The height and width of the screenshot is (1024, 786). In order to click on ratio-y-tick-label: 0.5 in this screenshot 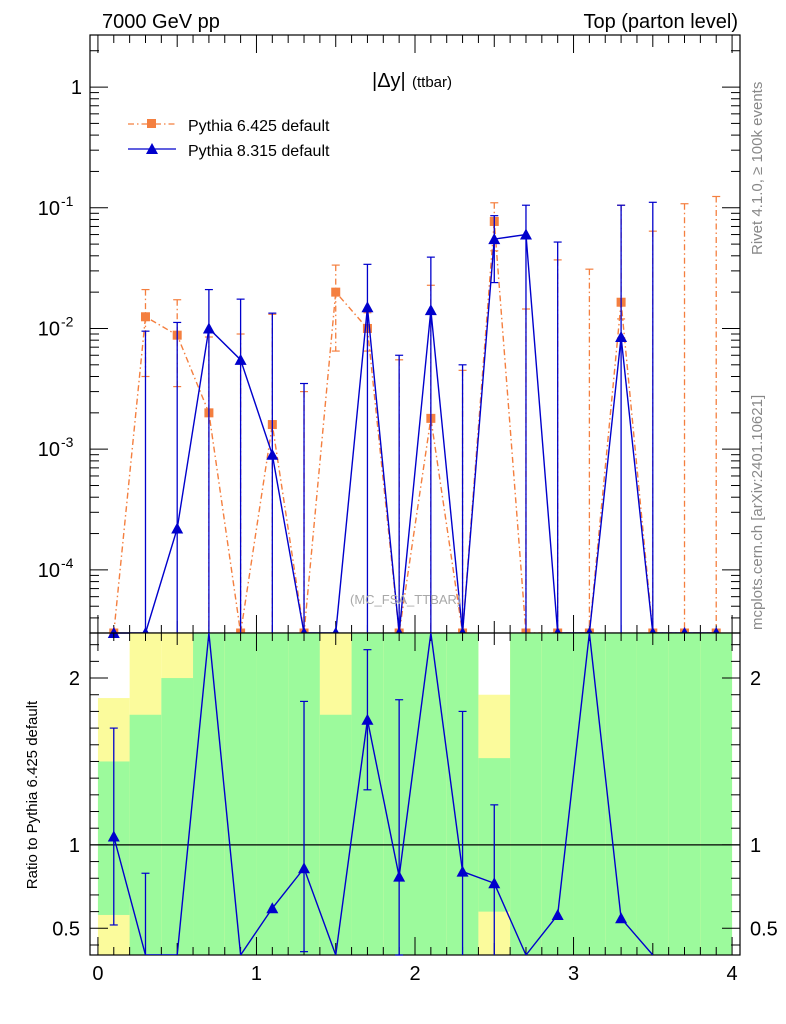, I will do `click(66, 929)`.